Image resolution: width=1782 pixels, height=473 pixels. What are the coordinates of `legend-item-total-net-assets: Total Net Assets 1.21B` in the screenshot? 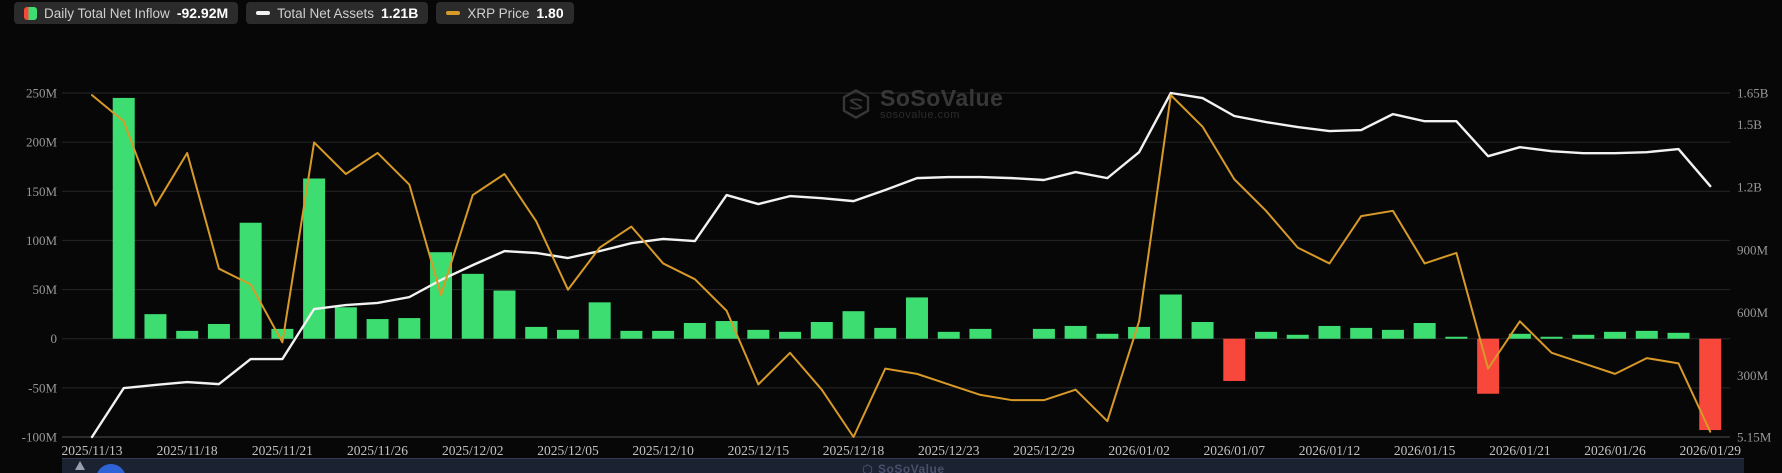 It's located at (337, 13).